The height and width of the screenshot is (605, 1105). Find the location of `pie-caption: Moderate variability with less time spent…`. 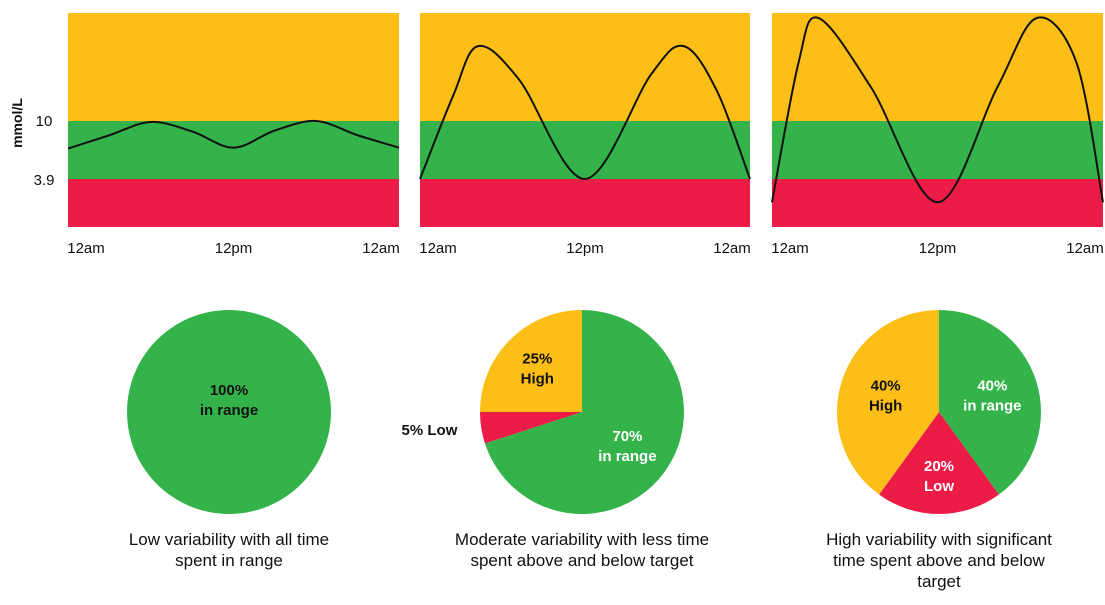

pie-caption: Moderate variability with less time spent… is located at coordinates (582, 550).